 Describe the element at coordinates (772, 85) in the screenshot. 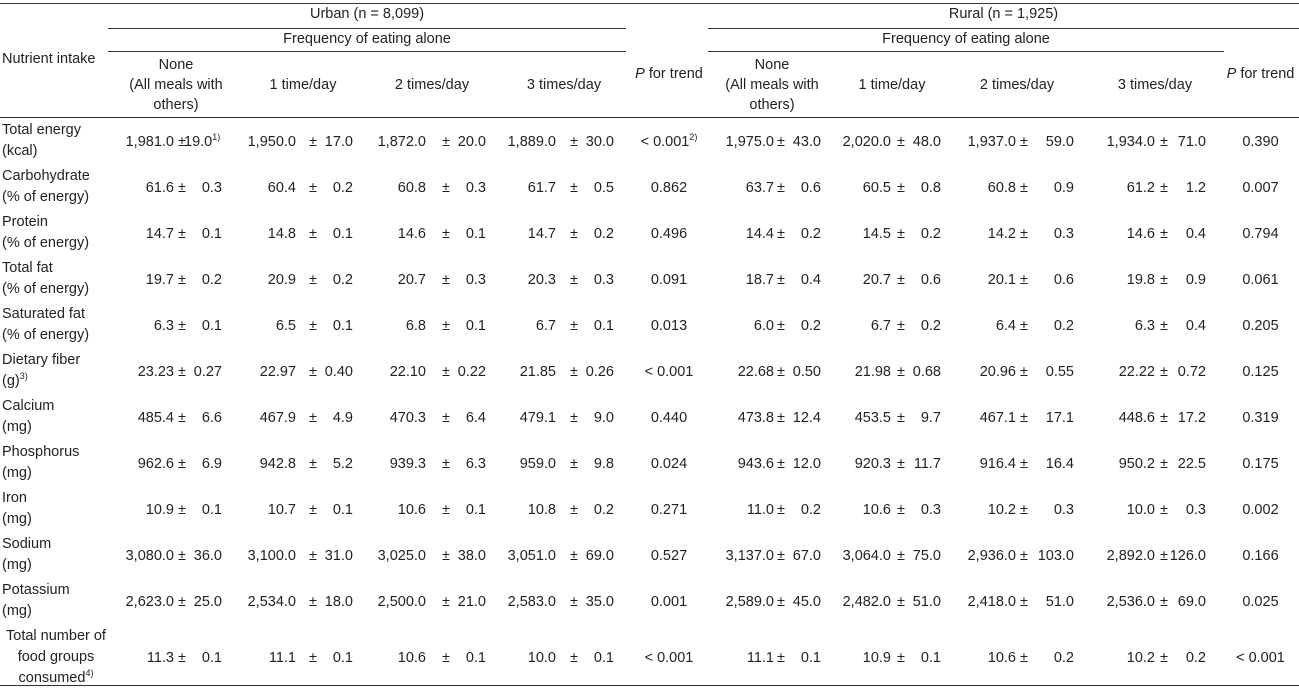

I see `rural-col-header-1-line-2: (All meals with` at that location.